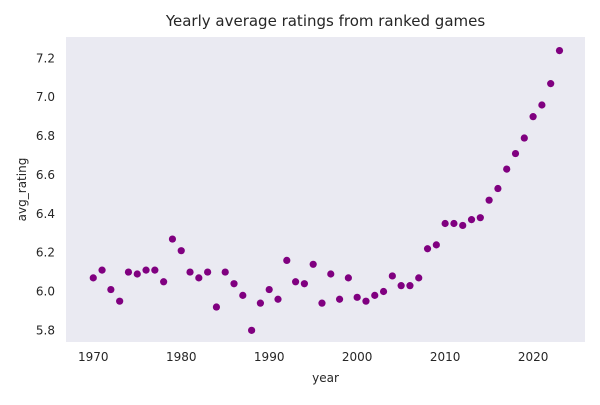 The height and width of the screenshot is (405, 600). I want to click on y-tick-label: 6.2, so click(45, 253).